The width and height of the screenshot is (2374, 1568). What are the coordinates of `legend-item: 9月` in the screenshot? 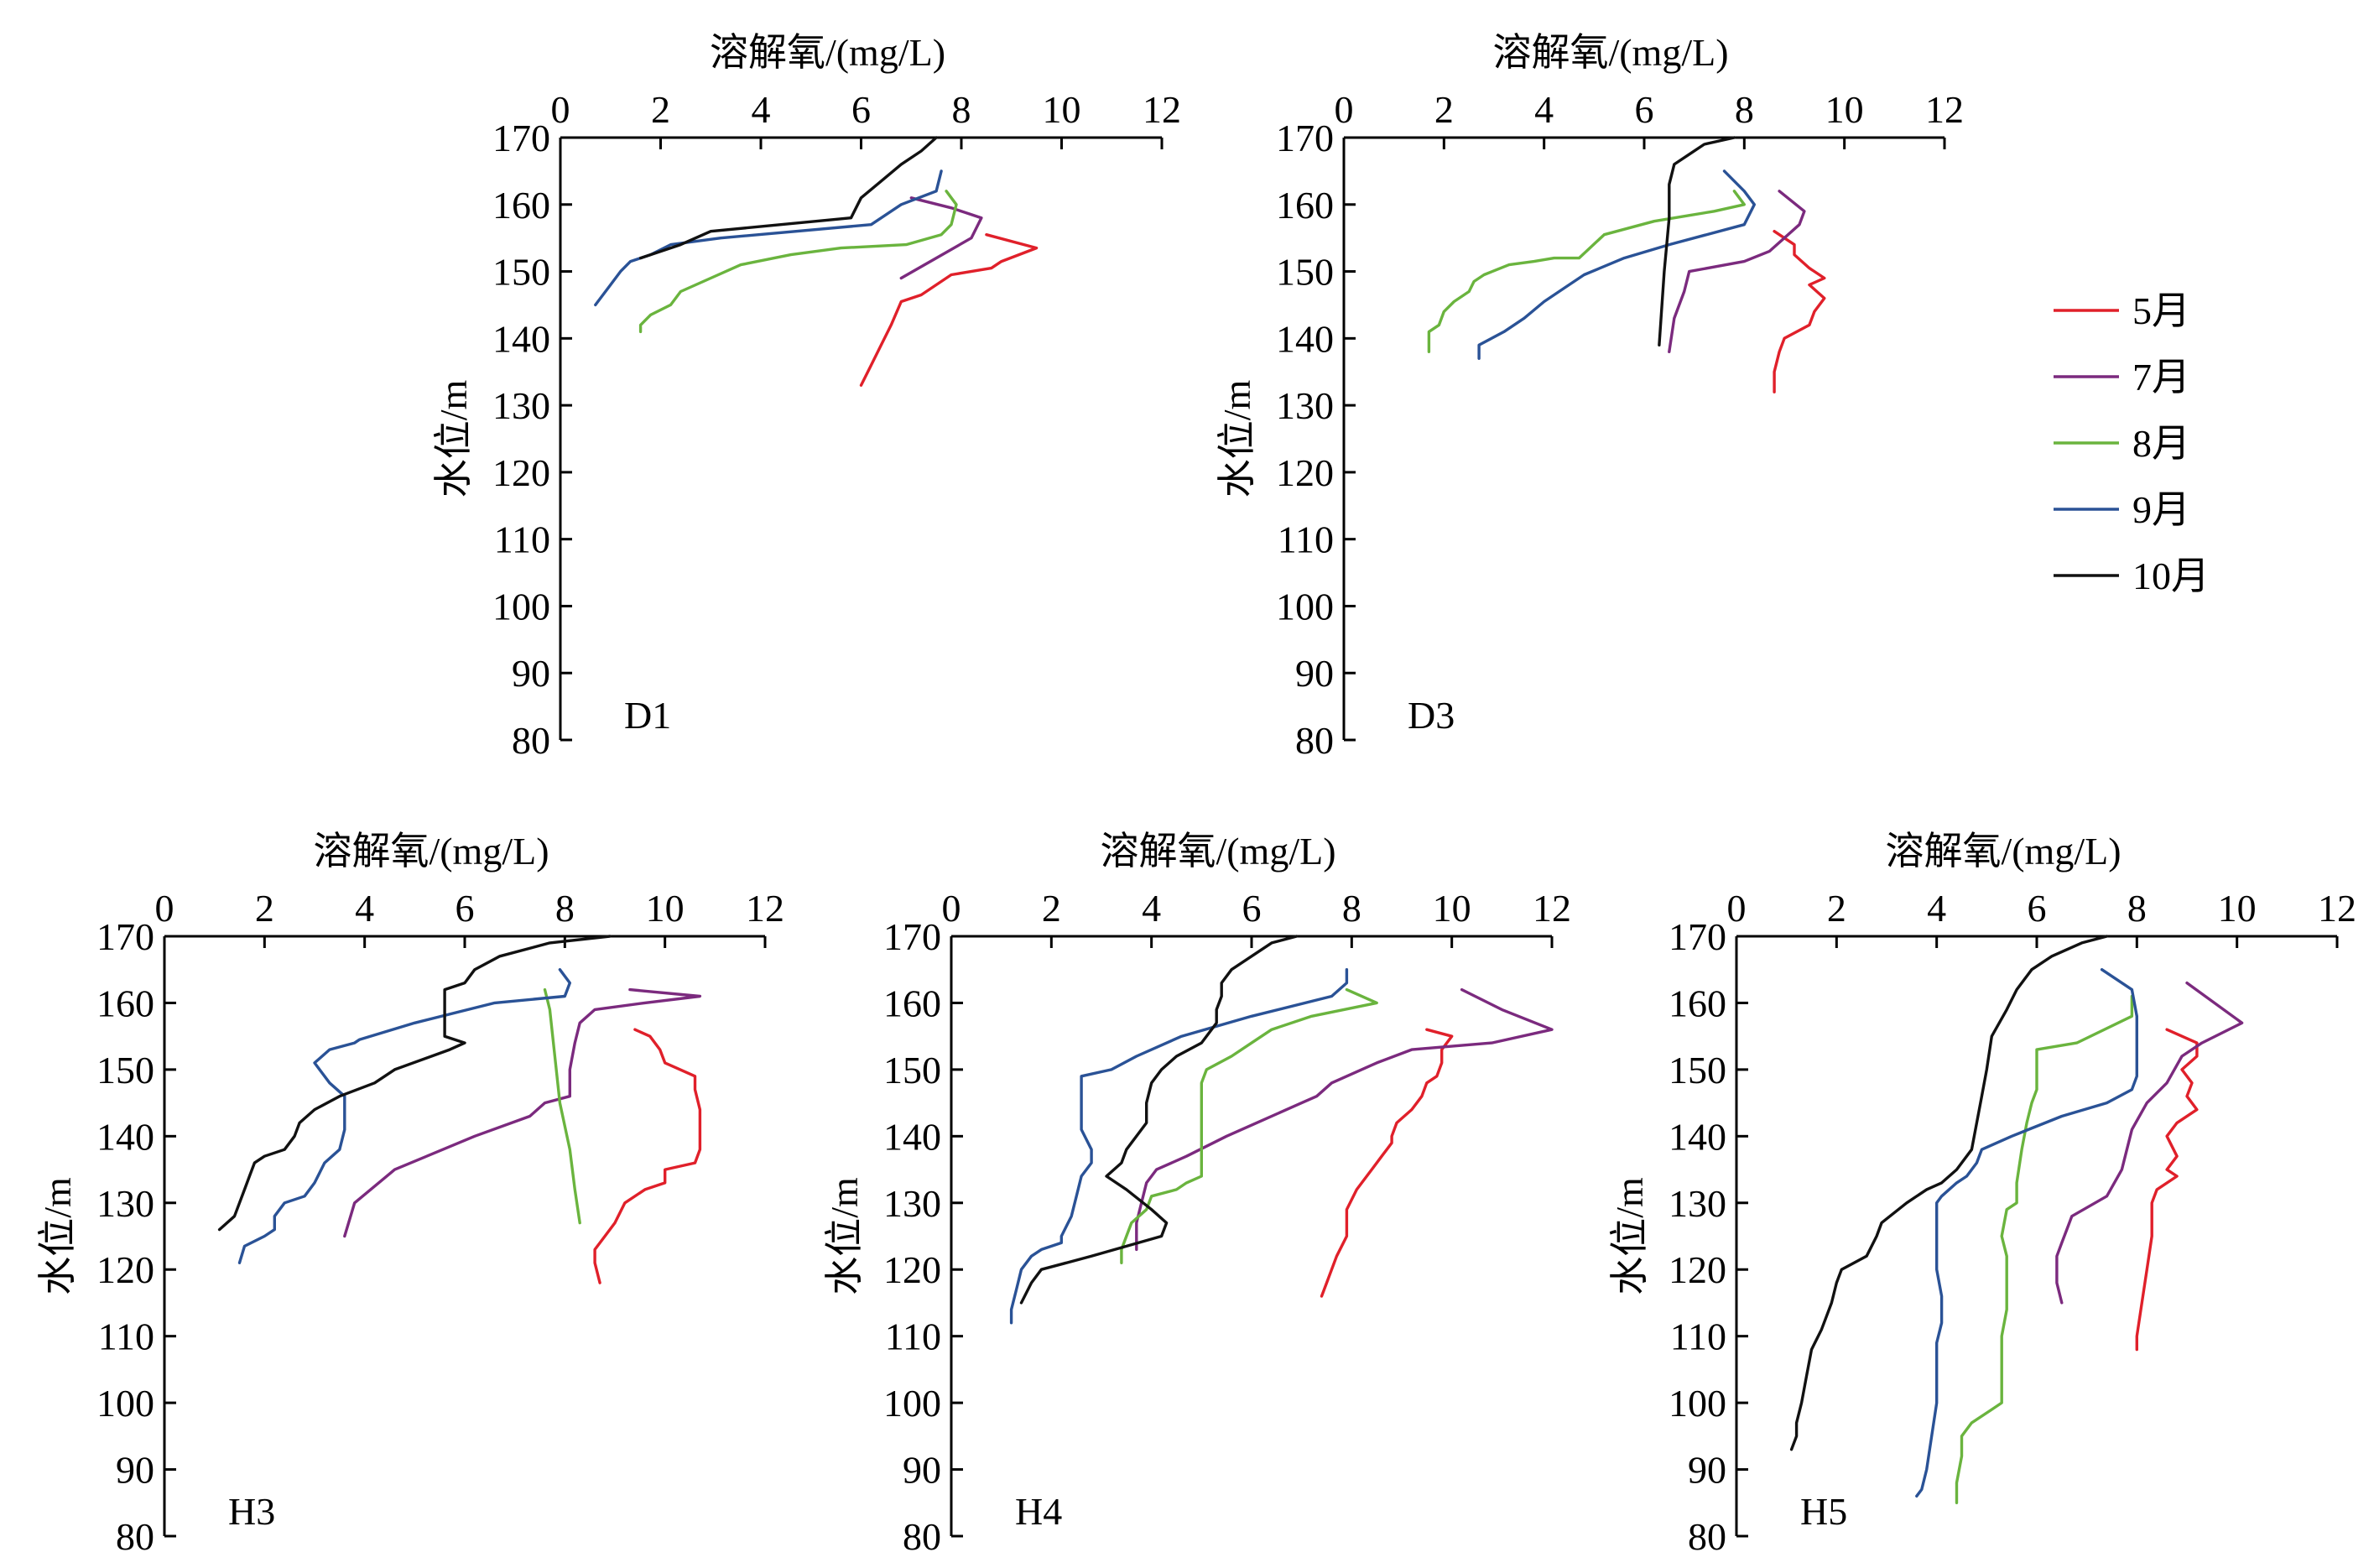 It's located at (2122, 510).